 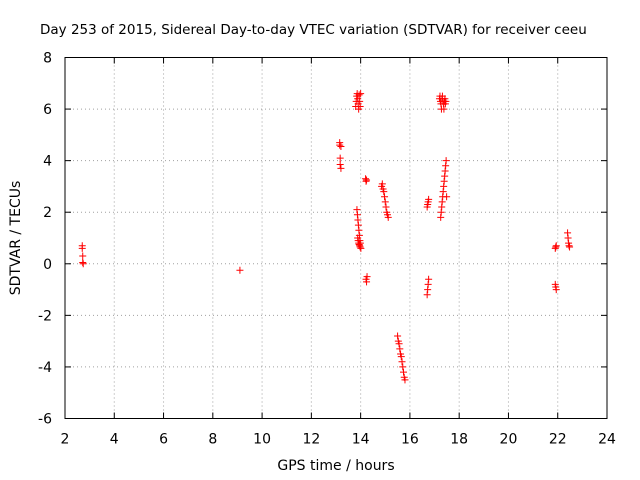 What do you see at coordinates (45, 316) in the screenshot?
I see `y-tick-label: -2` at bounding box center [45, 316].